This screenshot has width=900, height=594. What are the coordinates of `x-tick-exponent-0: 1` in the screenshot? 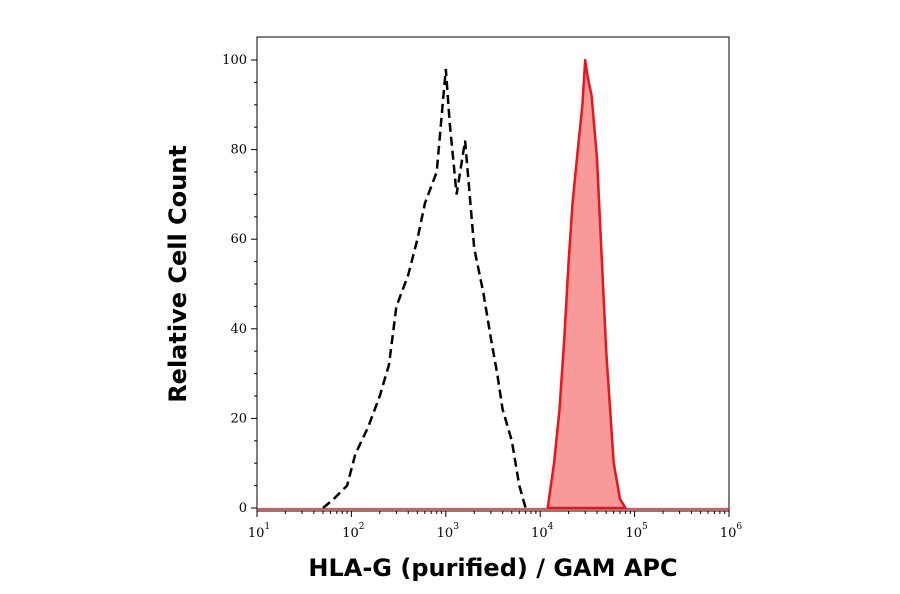 It's located at (267, 527).